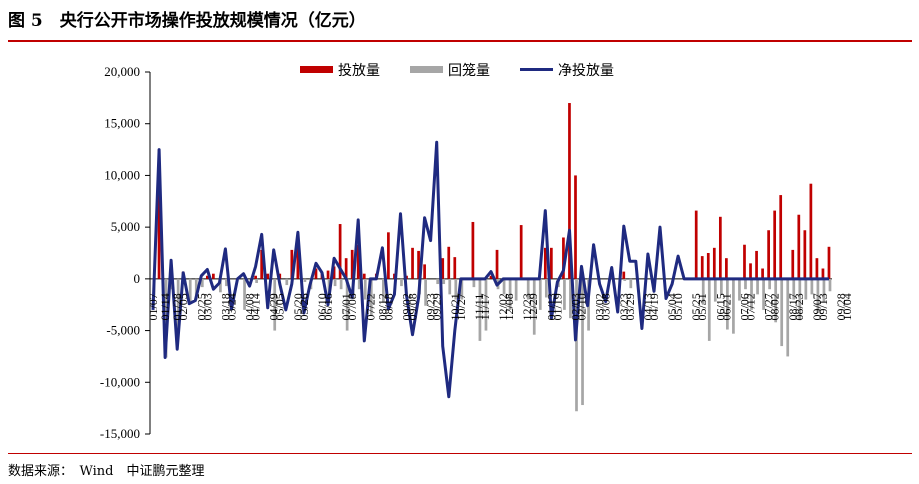 The image size is (919, 484). What do you see at coordinates (352, 306) in the screenshot?
I see `x-tick-label: 07/08` at bounding box center [352, 306].